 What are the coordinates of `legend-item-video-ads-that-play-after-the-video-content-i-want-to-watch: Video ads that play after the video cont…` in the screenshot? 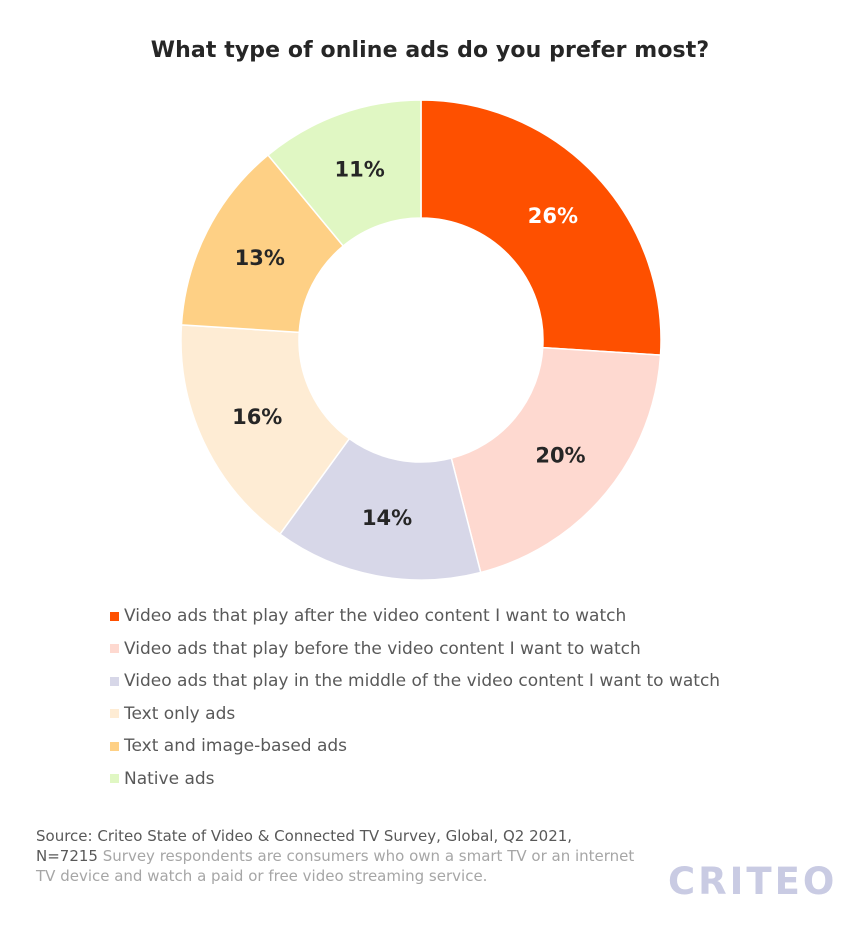 It's located at (415, 616).